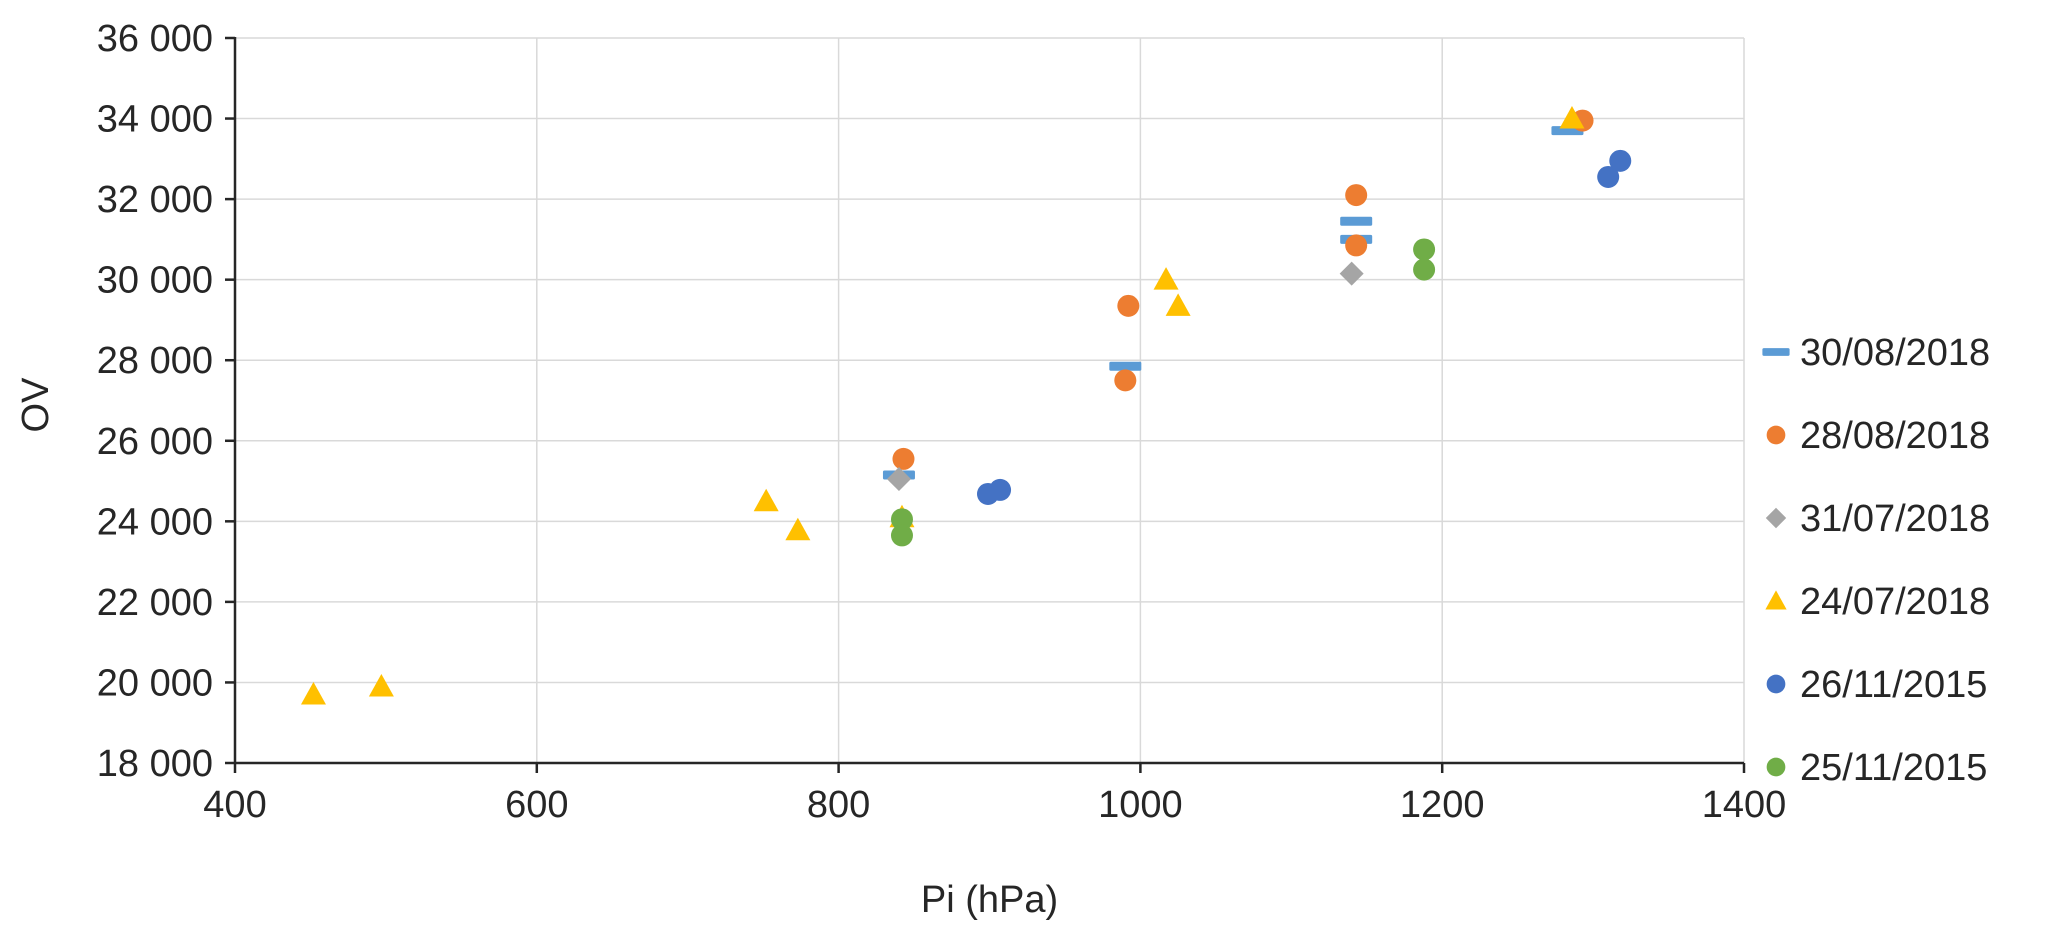 This screenshot has height=940, width=2067. I want to click on x-tick-label: 1200, so click(1442, 805).